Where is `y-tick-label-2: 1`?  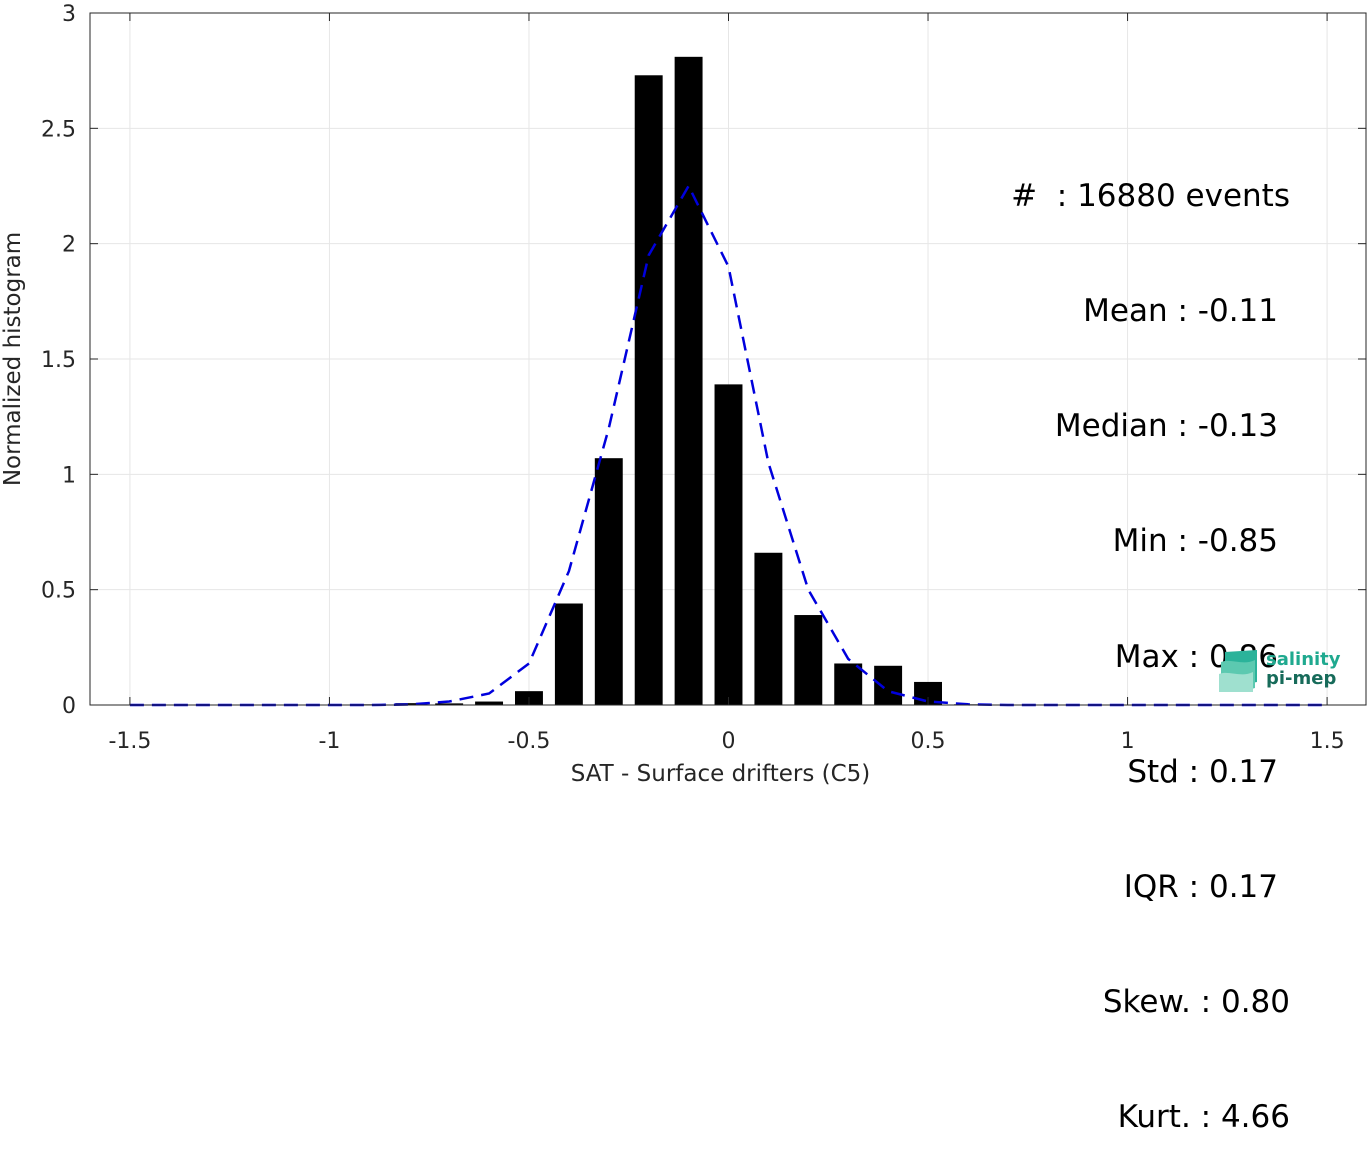
y-tick-label-2: 1 is located at coordinates (69, 475).